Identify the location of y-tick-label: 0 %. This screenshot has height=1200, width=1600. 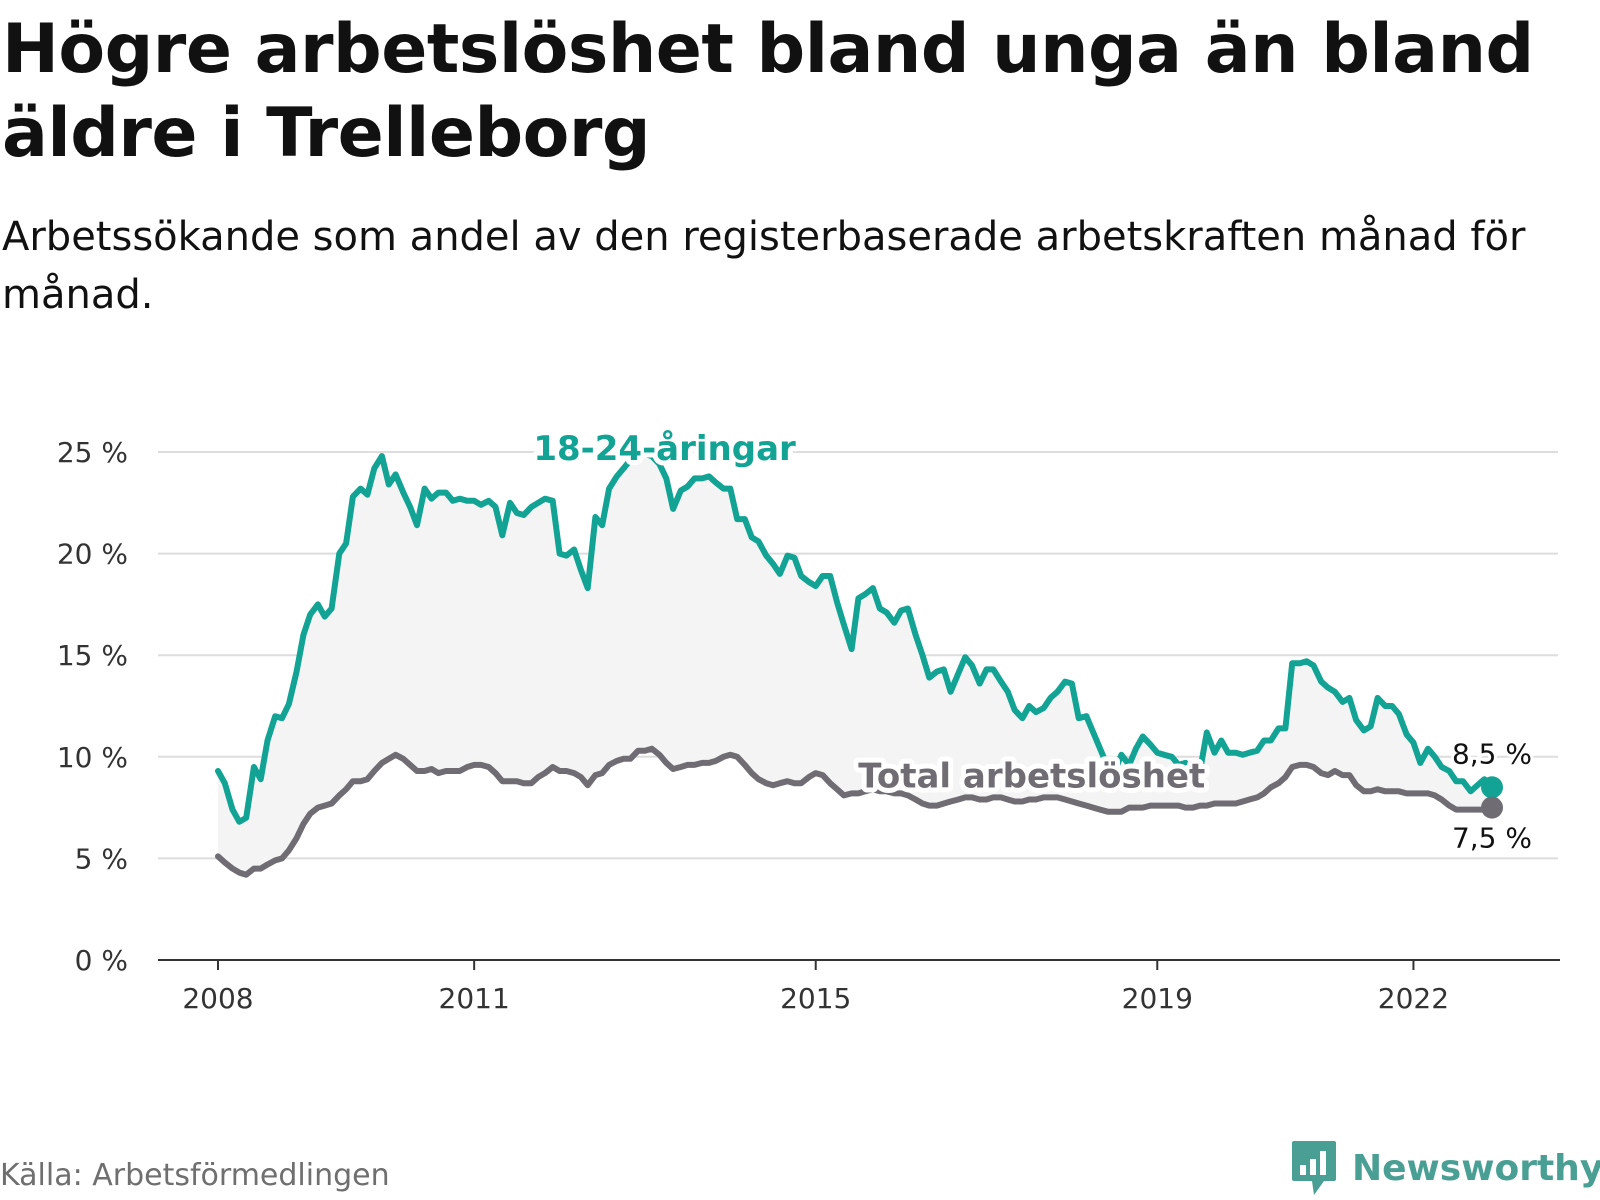
(101, 960).